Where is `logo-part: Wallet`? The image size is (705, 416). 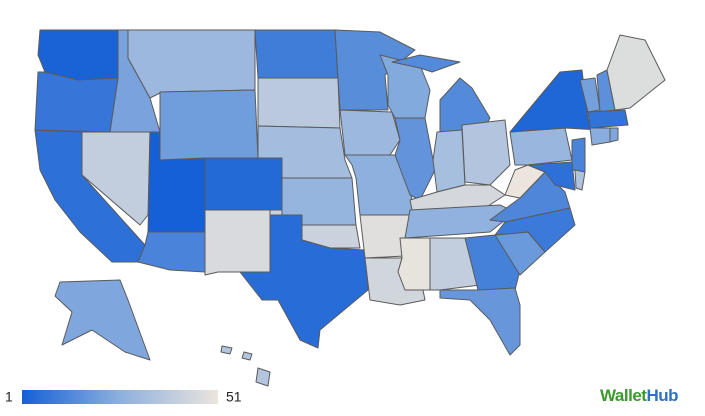
logo-part: Wallet is located at coordinates (623, 395).